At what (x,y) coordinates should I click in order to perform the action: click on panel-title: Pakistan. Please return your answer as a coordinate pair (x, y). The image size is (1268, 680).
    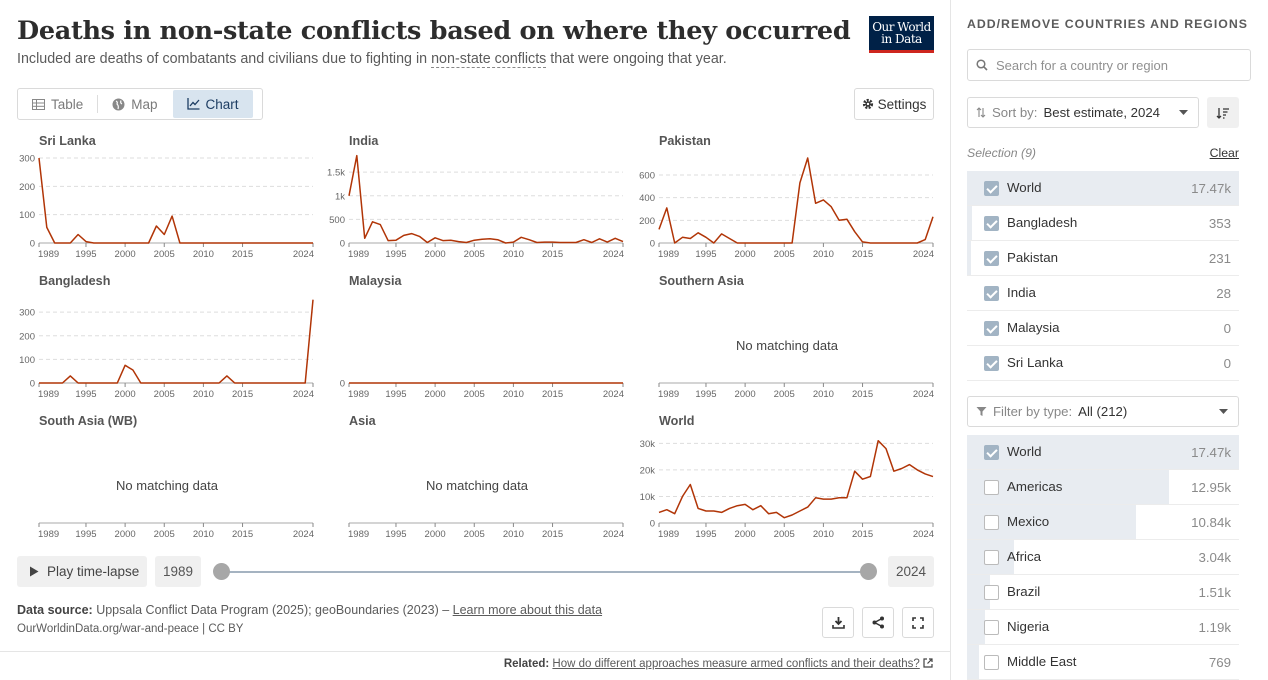
    Looking at the image, I should click on (685, 141).